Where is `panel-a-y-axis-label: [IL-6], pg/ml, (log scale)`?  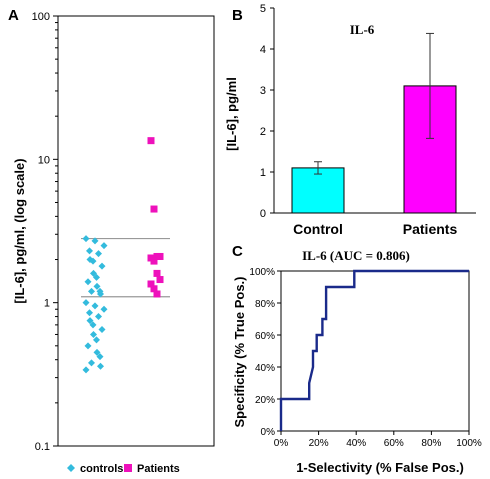 panel-a-y-axis-label: [IL-6], pg/ml, (log scale) is located at coordinates (19, 230).